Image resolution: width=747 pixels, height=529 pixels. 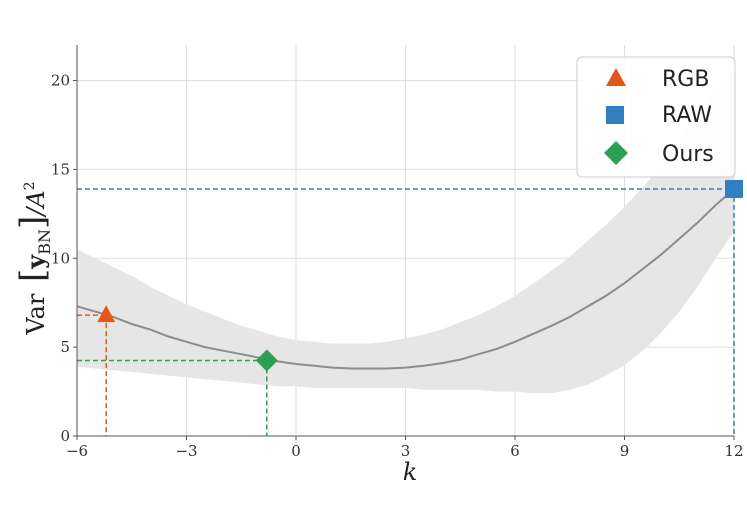 I want to click on legend-label-rgb: RGB, so click(x=685, y=79).